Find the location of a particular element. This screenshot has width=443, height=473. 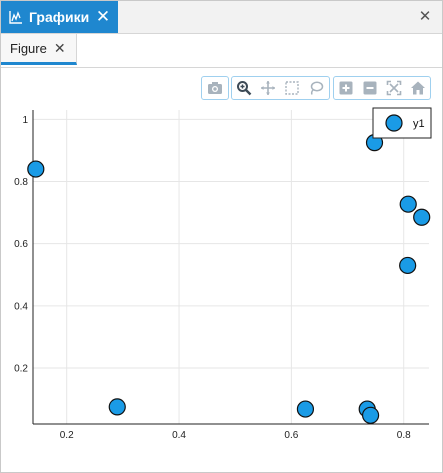

box-select-icon is located at coordinates (292, 88).